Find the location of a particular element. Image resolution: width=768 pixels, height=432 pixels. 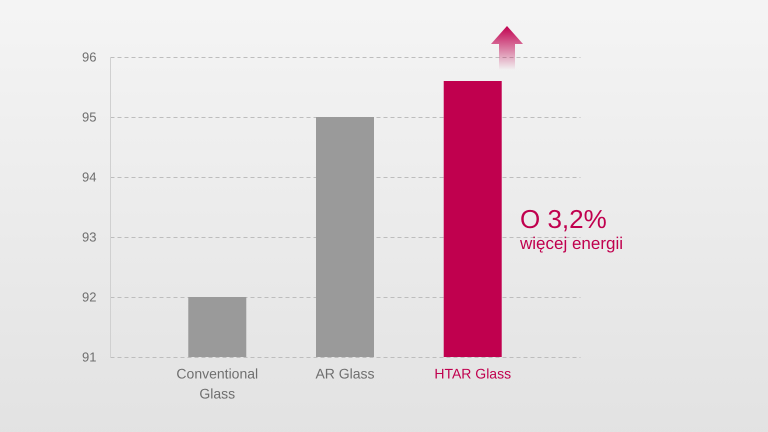

y-tick-label: 92 is located at coordinates (89, 297).